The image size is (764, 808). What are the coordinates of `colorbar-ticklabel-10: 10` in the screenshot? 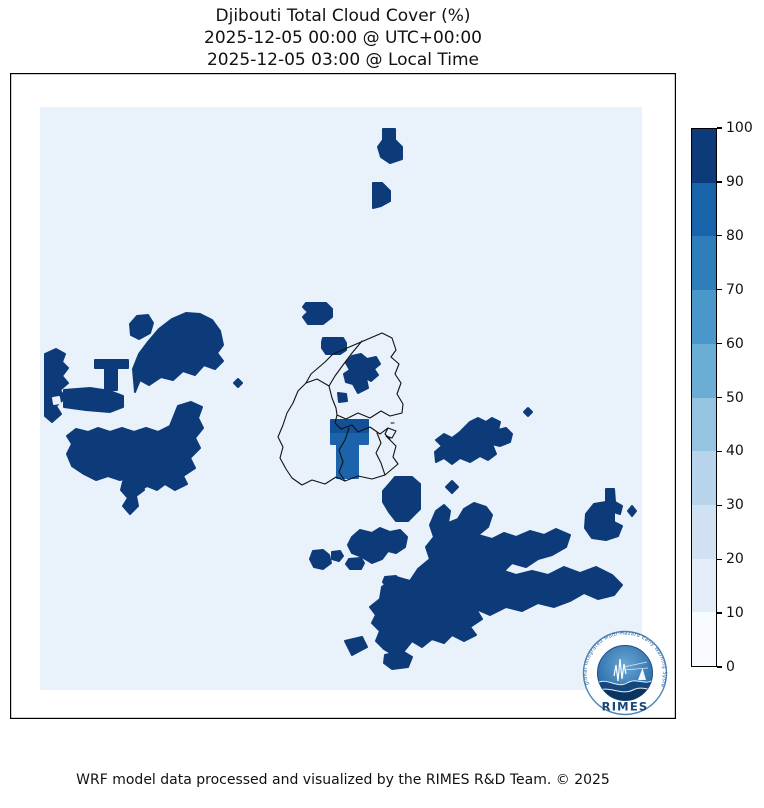 It's located at (735, 613).